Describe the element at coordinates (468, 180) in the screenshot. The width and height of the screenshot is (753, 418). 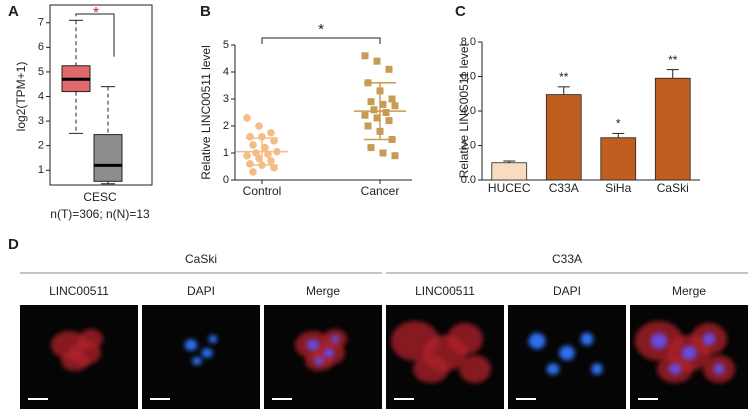
I see `y-tick-label: 0.0` at that location.